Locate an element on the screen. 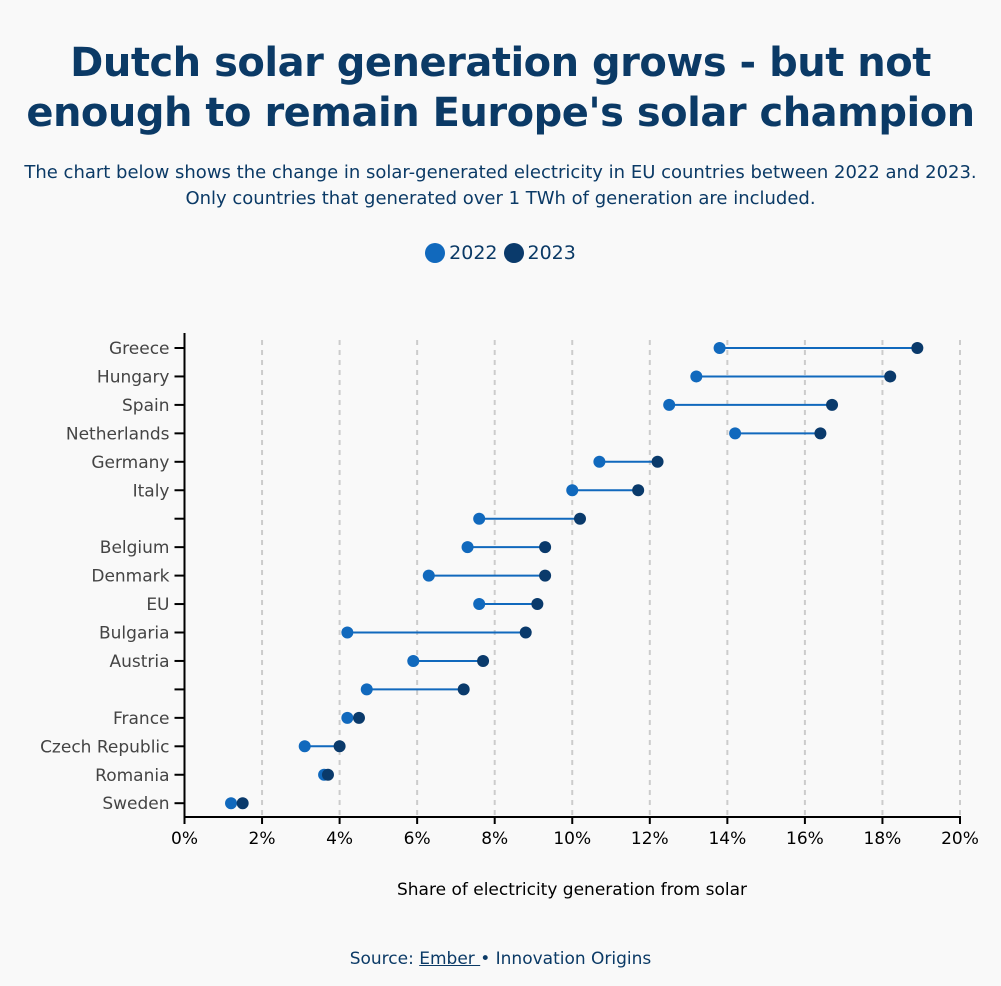 Image resolution: width=1001 pixels, height=986 pixels. x-tick-label: 10% is located at coordinates (572, 839).